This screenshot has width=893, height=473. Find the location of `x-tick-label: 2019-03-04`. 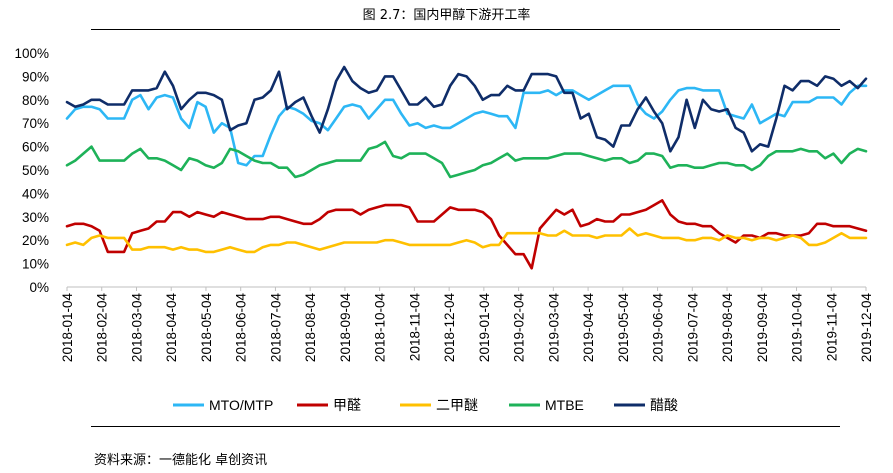

x-tick-label: 2019-03-04 is located at coordinates (553, 328).